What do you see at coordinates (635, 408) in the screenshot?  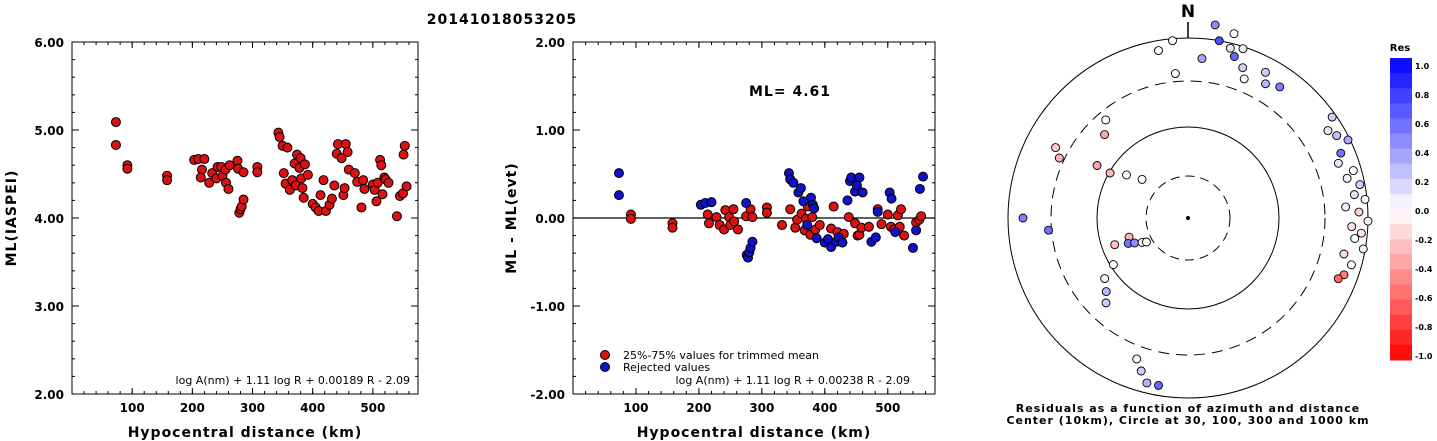 I see `x-tick-label: 100` at bounding box center [635, 408].